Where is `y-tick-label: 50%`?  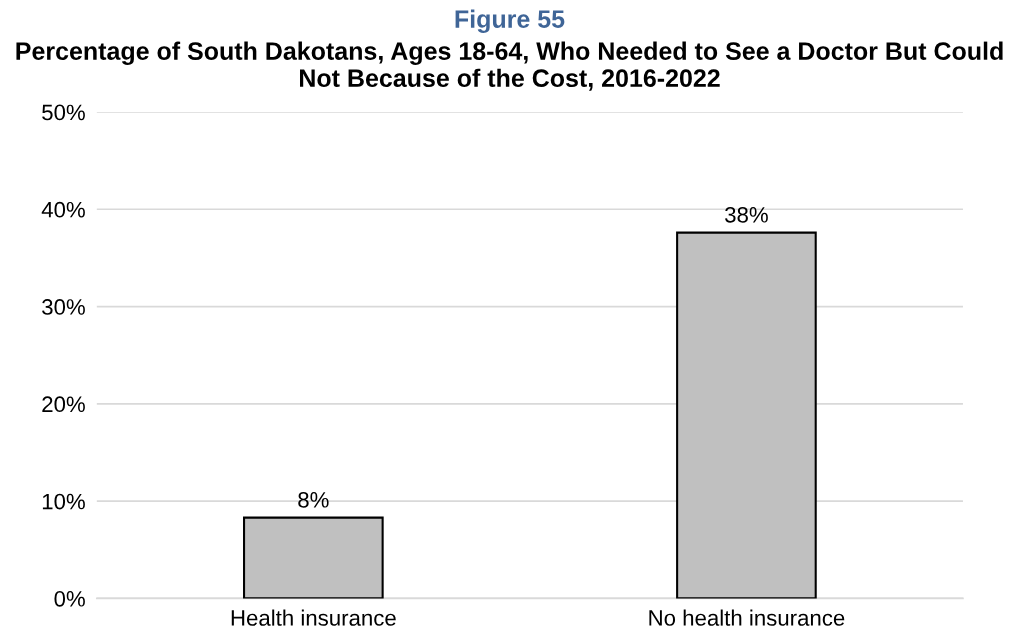 y-tick-label: 50% is located at coordinates (63, 112).